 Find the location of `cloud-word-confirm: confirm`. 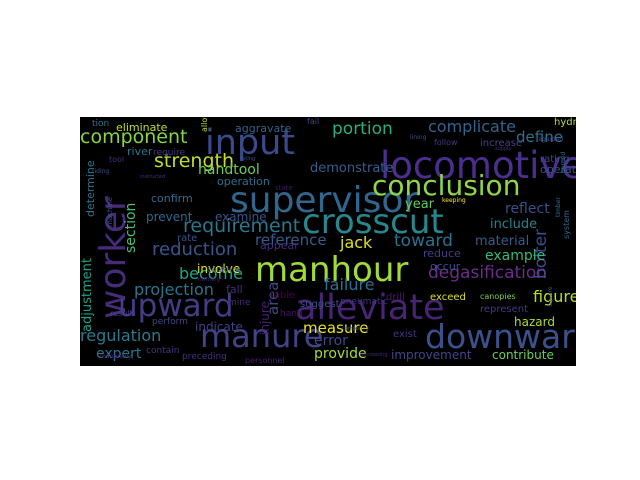

cloud-word-confirm: confirm is located at coordinates (172, 198).